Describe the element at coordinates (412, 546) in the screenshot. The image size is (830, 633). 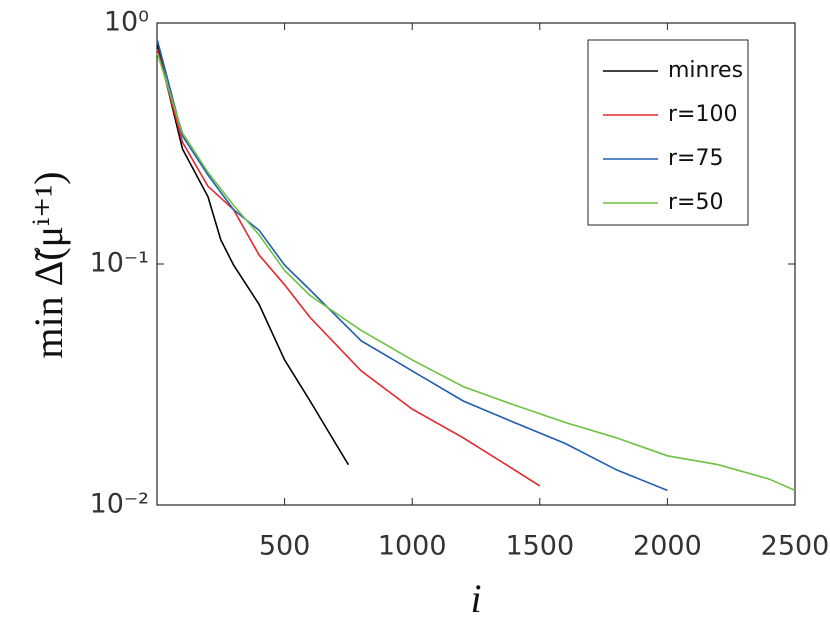
I see `x-tick-label: 1000` at that location.